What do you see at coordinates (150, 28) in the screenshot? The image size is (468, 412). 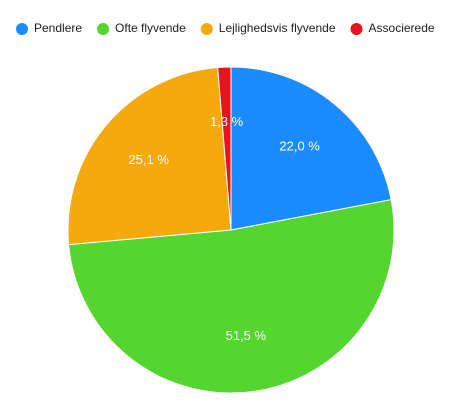 I see `legend-label: Ofte flyvende` at bounding box center [150, 28].